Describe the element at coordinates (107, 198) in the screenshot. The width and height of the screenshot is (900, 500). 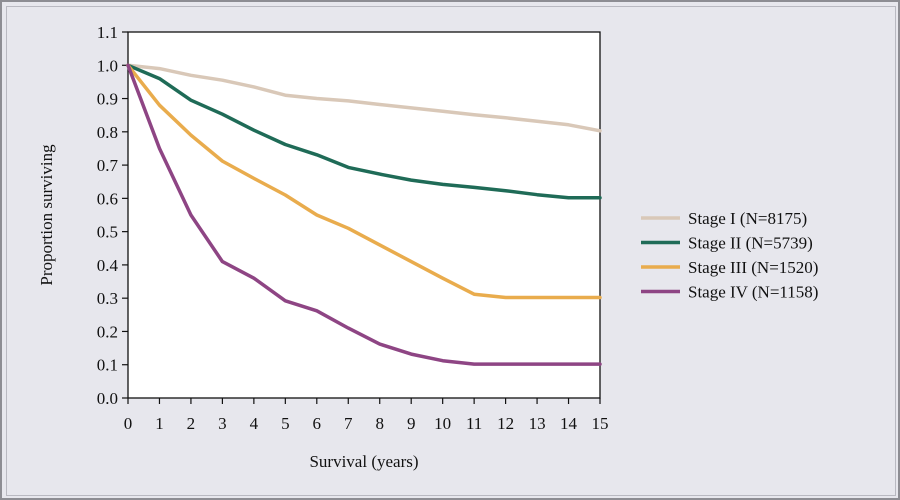
I see `y-tick-label: 0.6` at that location.